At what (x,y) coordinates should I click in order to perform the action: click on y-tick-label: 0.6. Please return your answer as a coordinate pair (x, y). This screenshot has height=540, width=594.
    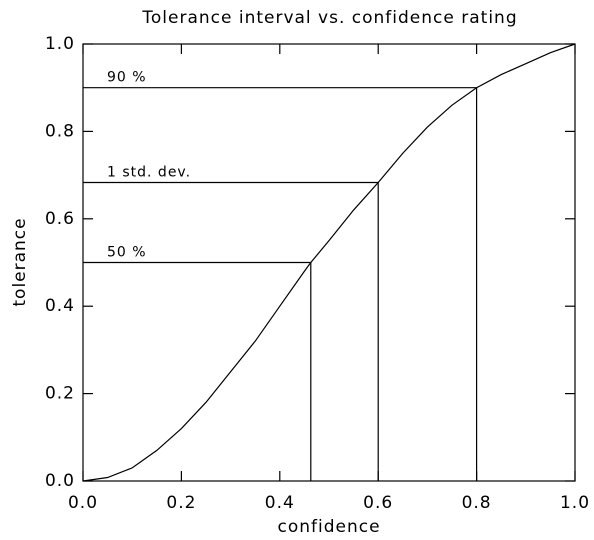
    Looking at the image, I should click on (60, 219).